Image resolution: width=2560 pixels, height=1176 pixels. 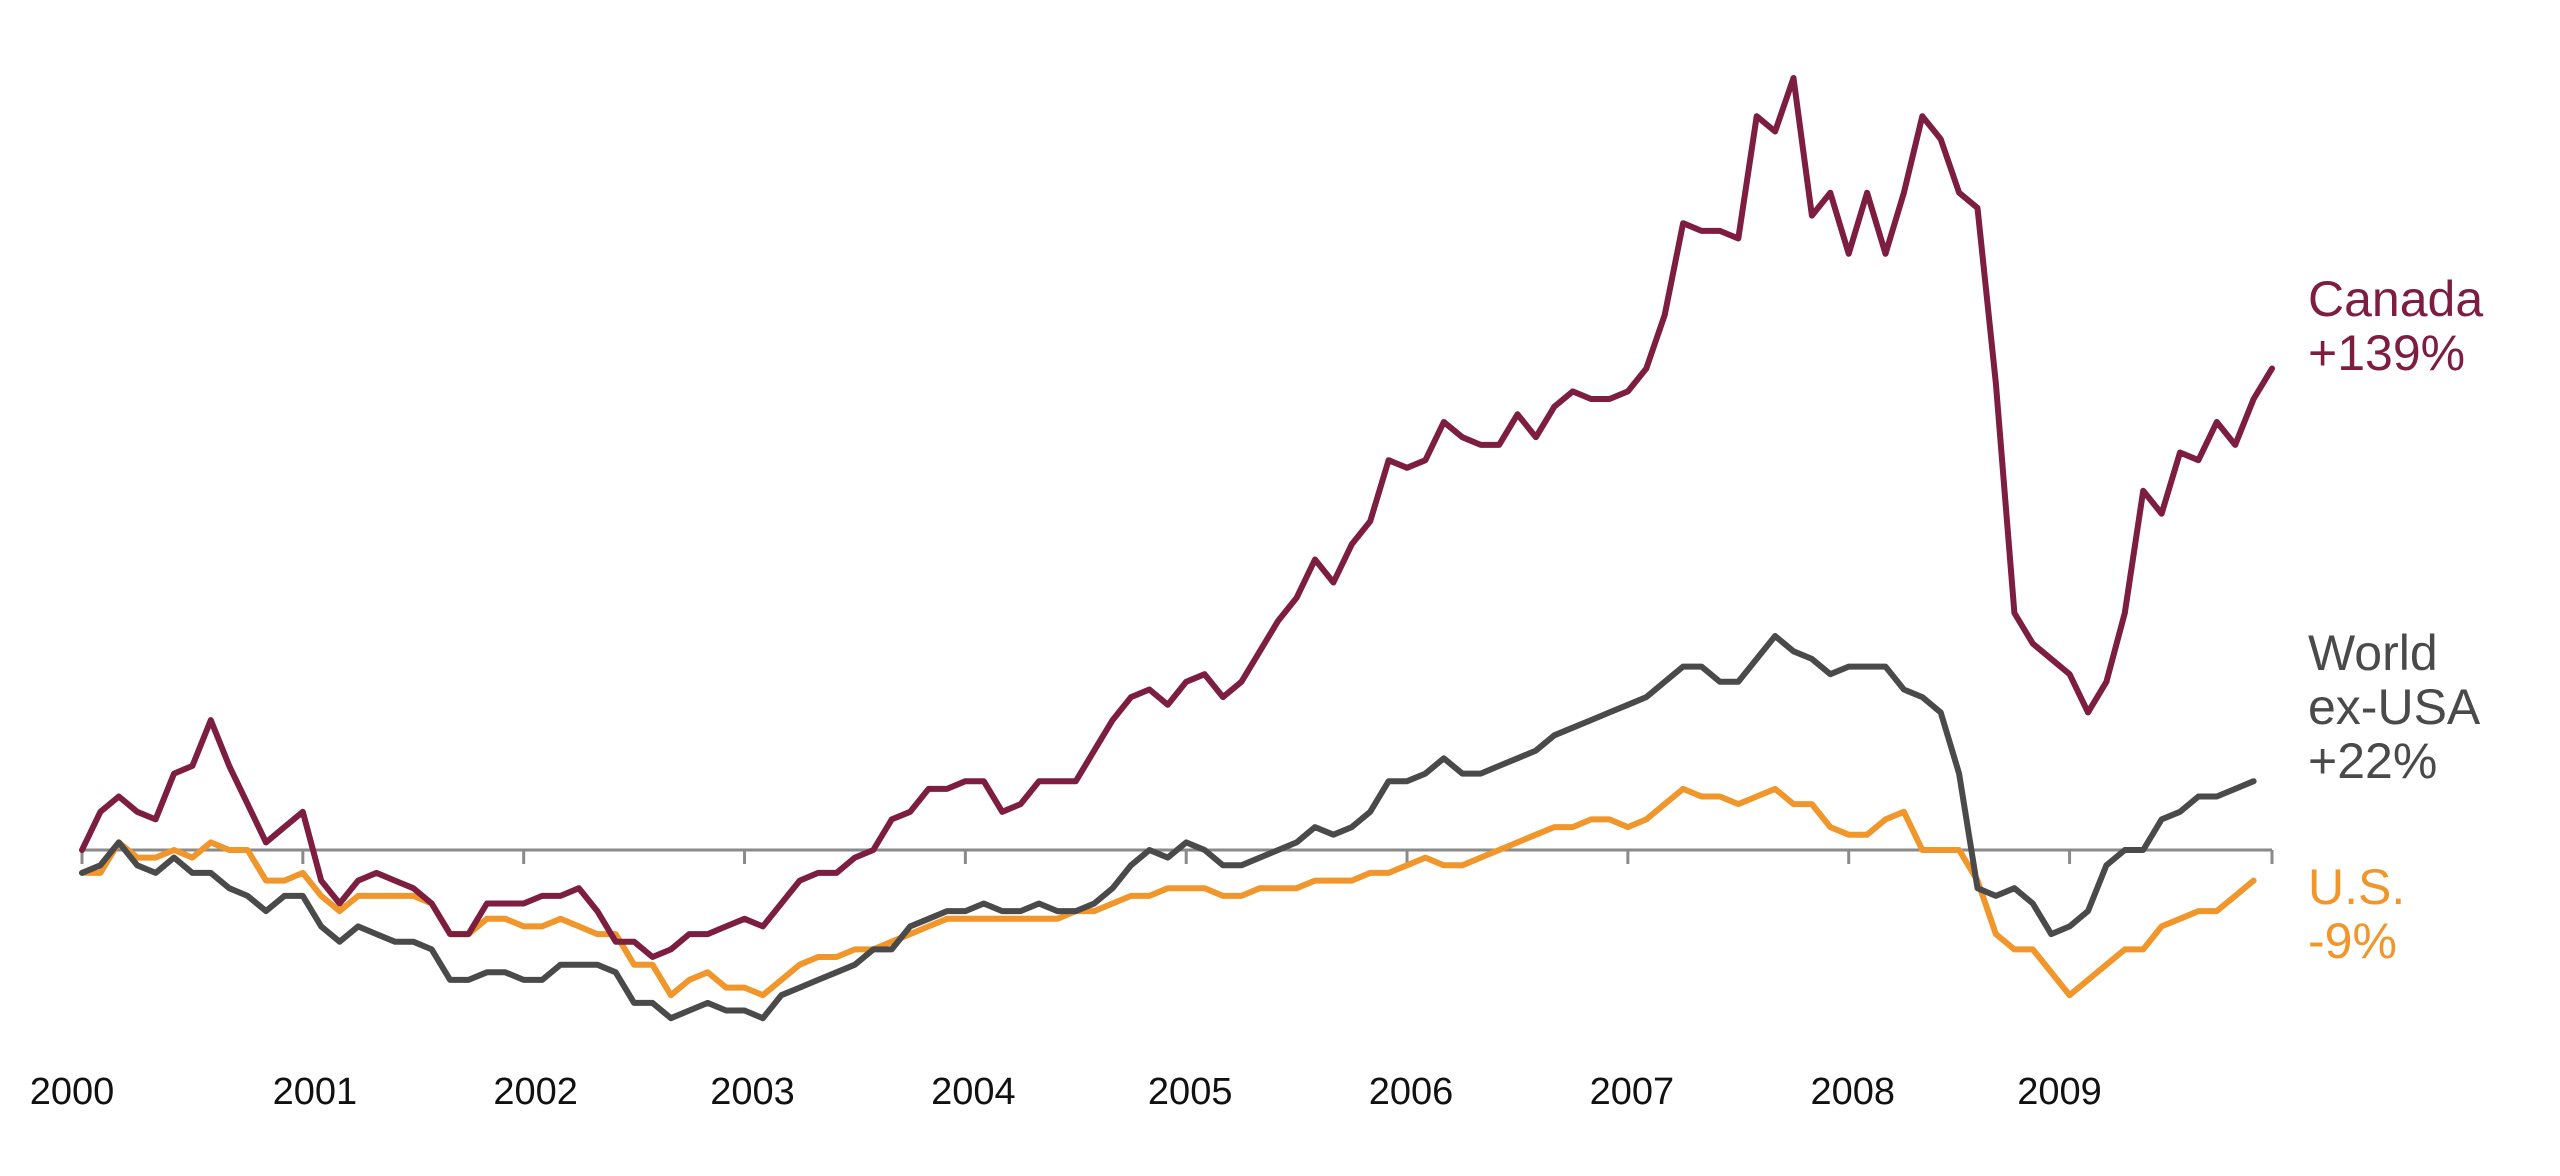 What do you see at coordinates (2394, 707) in the screenshot?
I see `series-label-world-ex-usa: World ex-USA +22%` at bounding box center [2394, 707].